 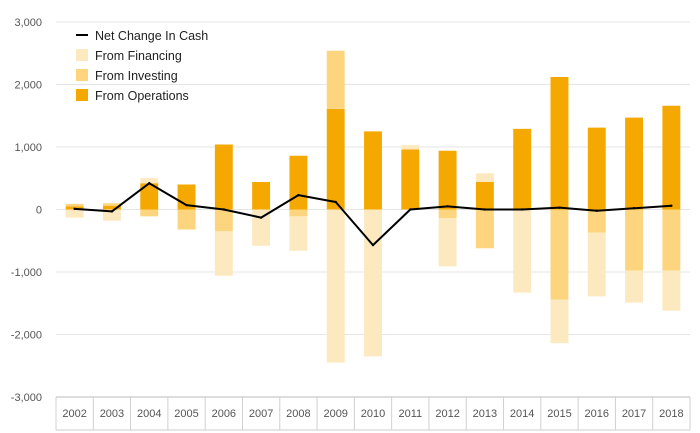 What do you see at coordinates (261, 414) in the screenshot?
I see `x-tick-label: 2007` at bounding box center [261, 414].